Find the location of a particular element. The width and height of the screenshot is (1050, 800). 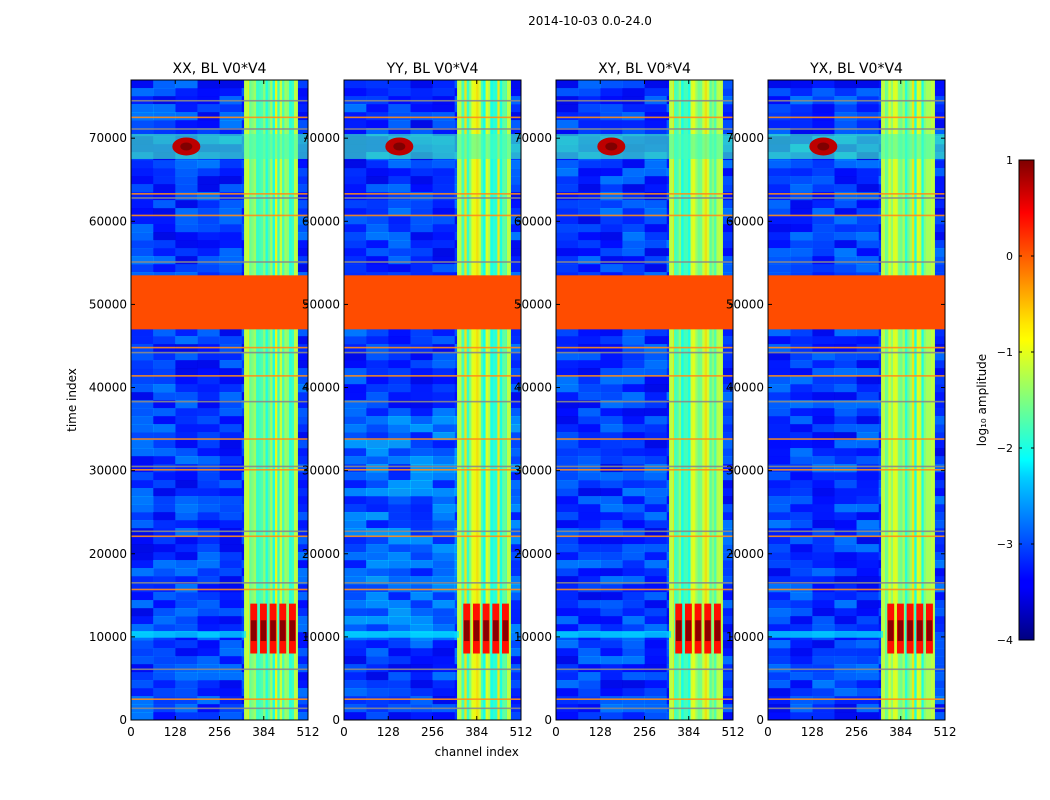

x-tick-label: 256 is located at coordinates (856, 732).